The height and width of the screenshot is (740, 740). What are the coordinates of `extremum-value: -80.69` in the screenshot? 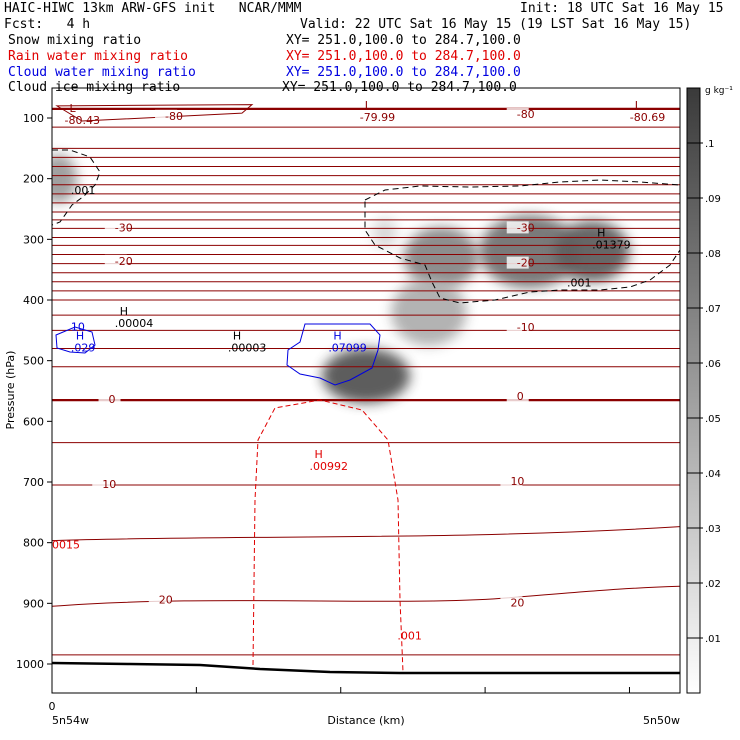 It's located at (647, 117).